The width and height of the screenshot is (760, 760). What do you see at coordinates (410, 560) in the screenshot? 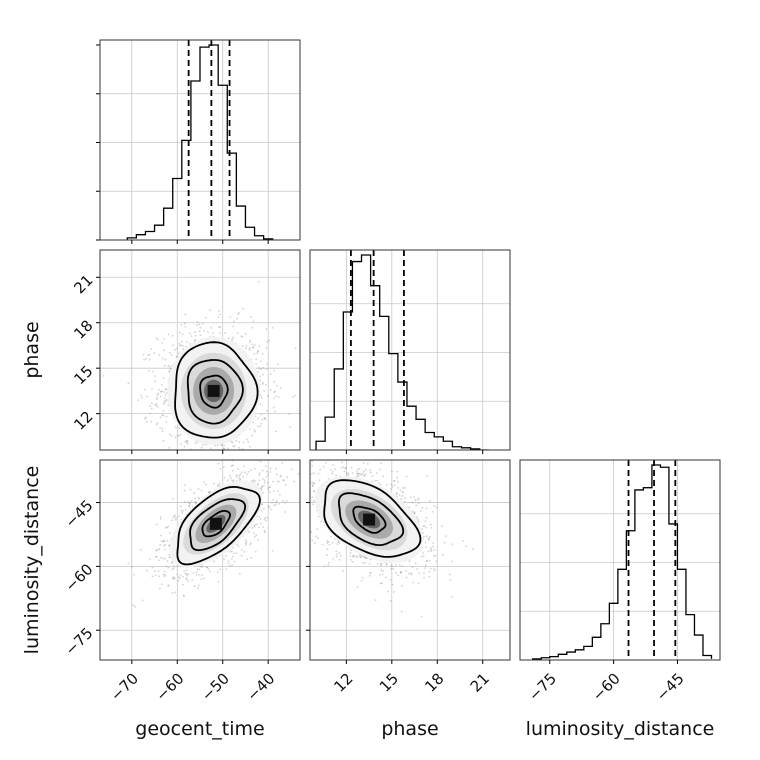
I see `panel-frame` at bounding box center [410, 560].